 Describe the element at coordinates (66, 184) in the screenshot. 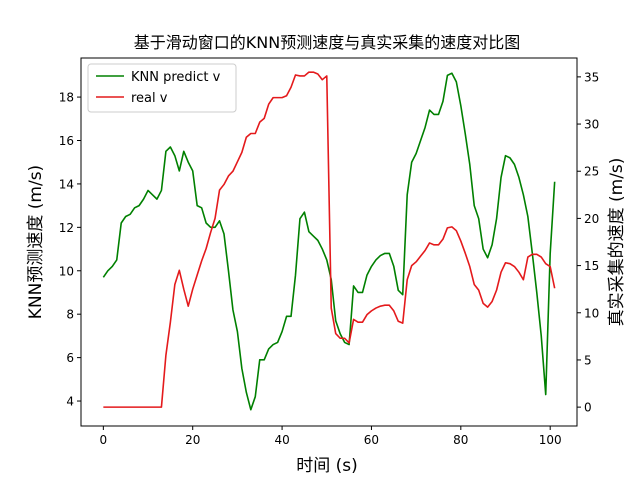

I see `left-y-tick-label: 14` at that location.